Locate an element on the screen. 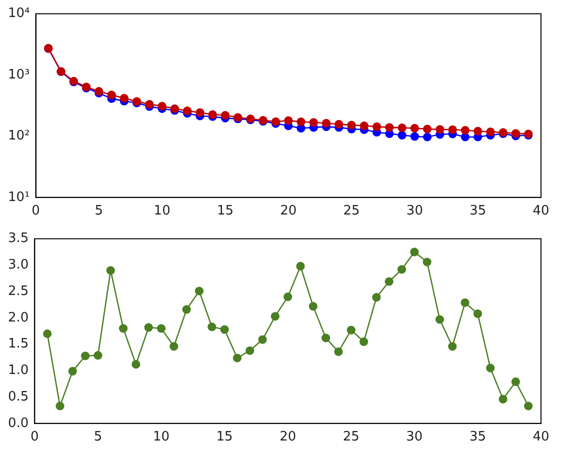 The width and height of the screenshot is (571, 451). y-tick-label: 0.0 is located at coordinates (18, 423).